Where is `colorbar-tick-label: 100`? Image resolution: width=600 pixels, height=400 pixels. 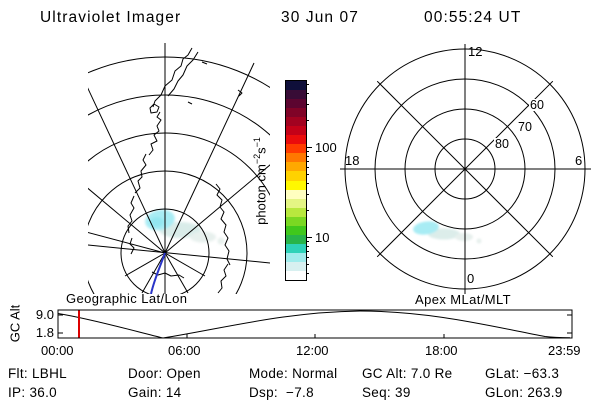 colorbar-tick-label: 100 is located at coordinates (326, 147).